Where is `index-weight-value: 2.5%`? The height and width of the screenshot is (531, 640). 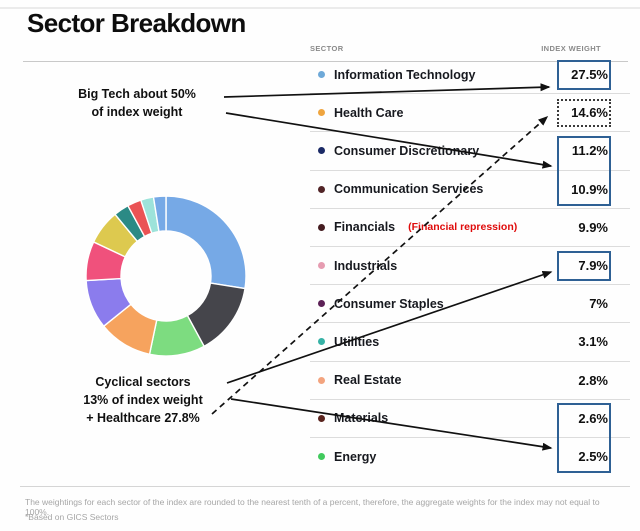
index-weight-value: 2.5% is located at coordinates (593, 457).